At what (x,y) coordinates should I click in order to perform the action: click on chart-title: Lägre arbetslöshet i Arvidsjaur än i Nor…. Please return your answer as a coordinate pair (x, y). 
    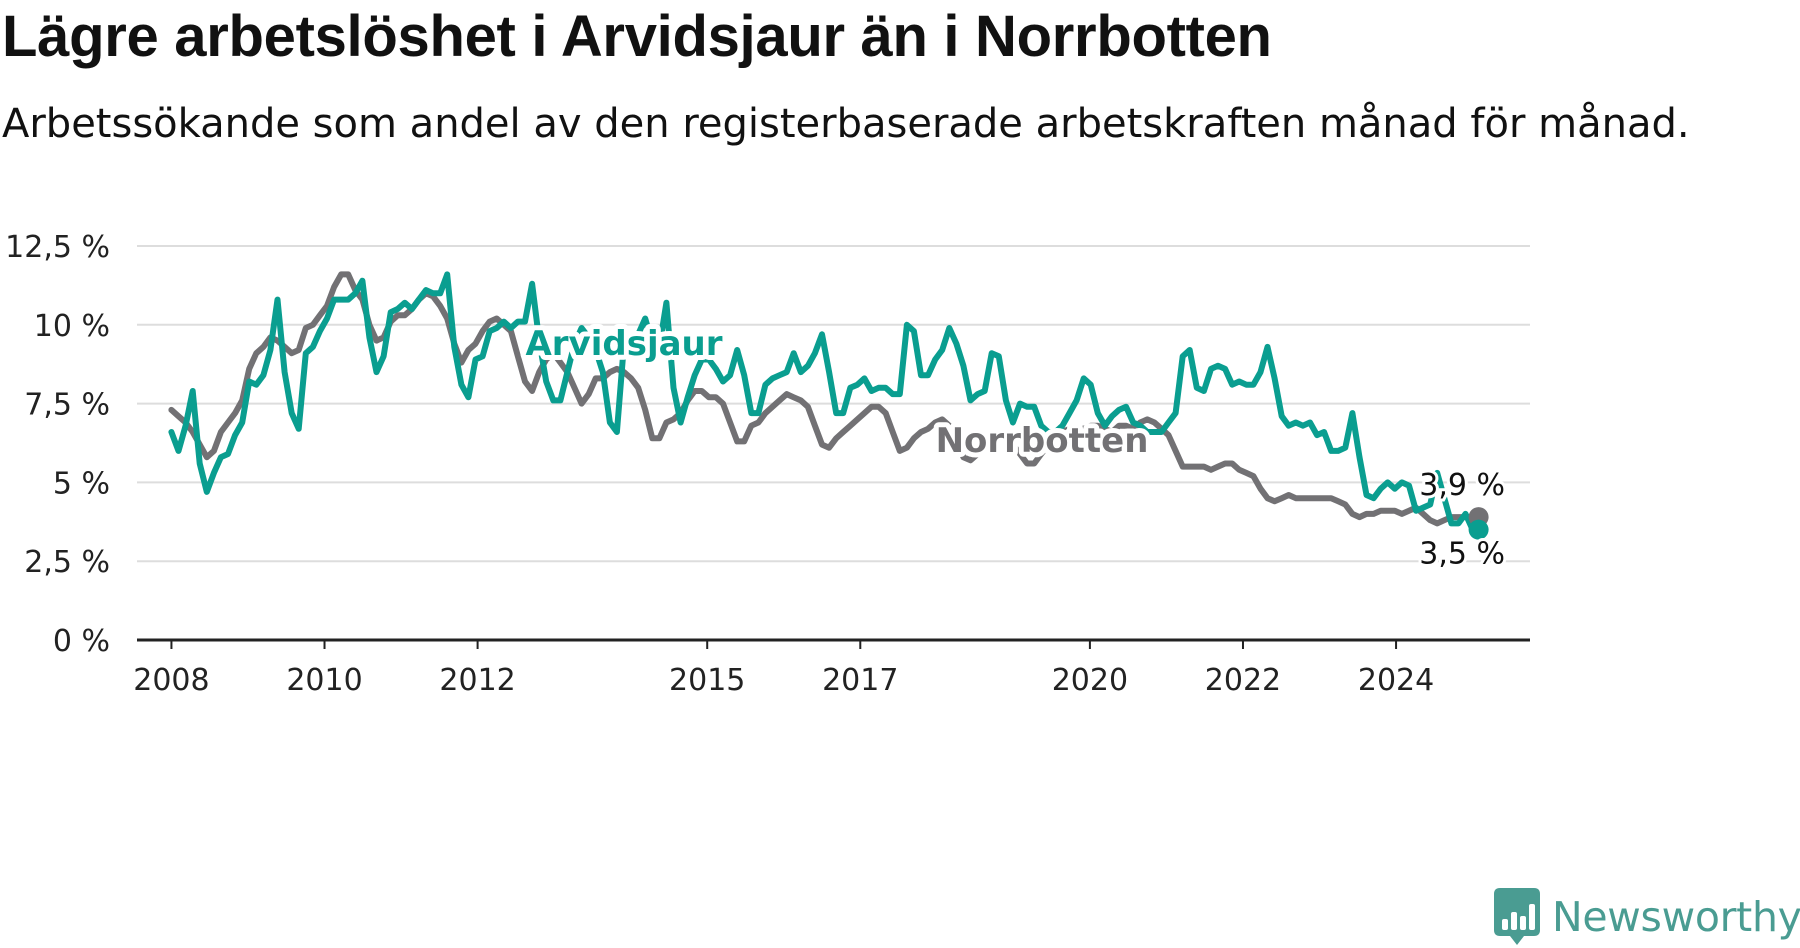
    Looking at the image, I should click on (637, 36).